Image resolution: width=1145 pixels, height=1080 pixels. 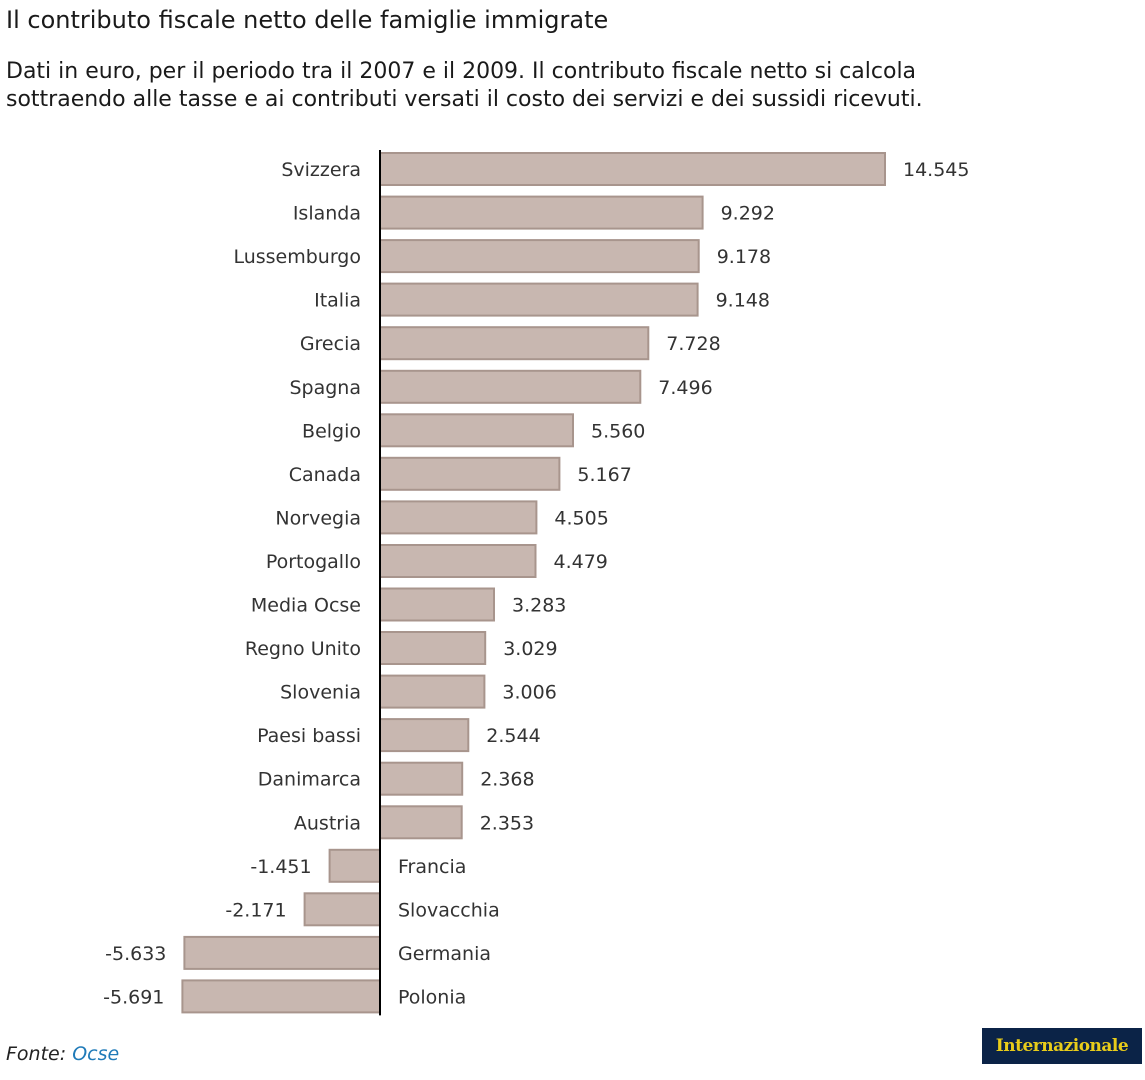 What do you see at coordinates (135, 954) in the screenshot?
I see `data-label: -5.633` at bounding box center [135, 954].